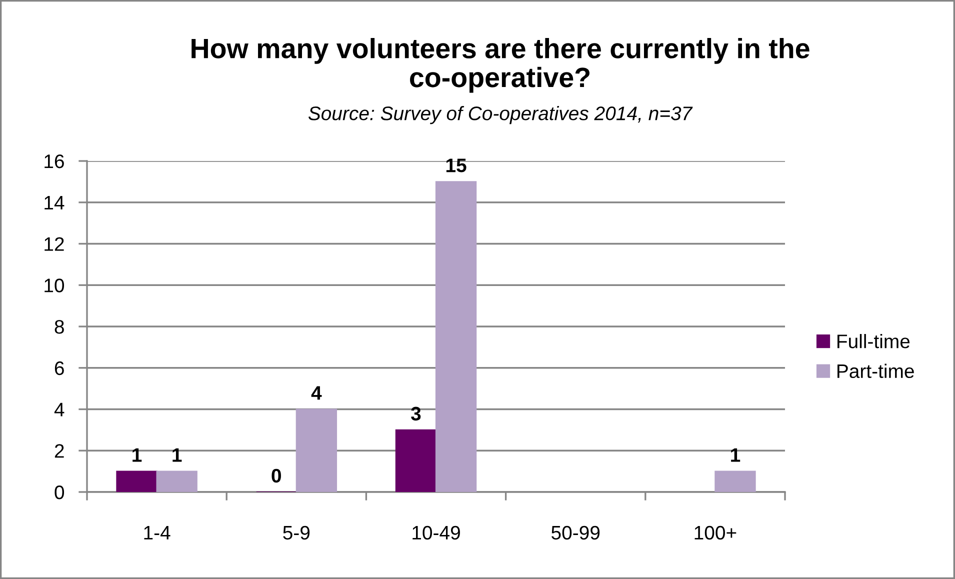 The width and height of the screenshot is (955, 579). I want to click on data-label: 3, so click(416, 413).